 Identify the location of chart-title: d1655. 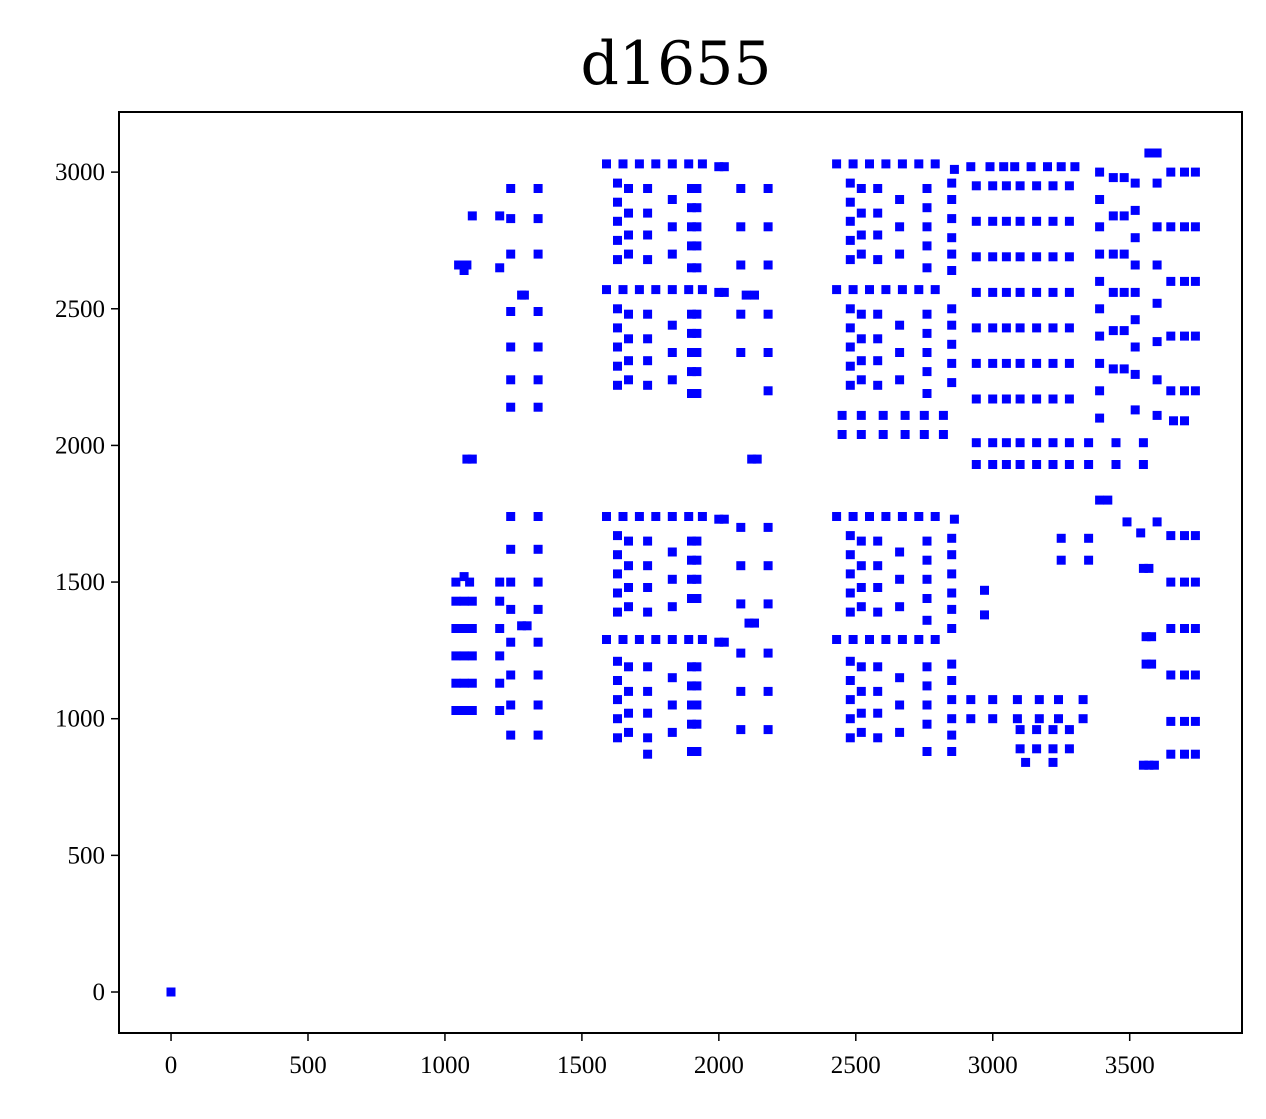
(675, 64).